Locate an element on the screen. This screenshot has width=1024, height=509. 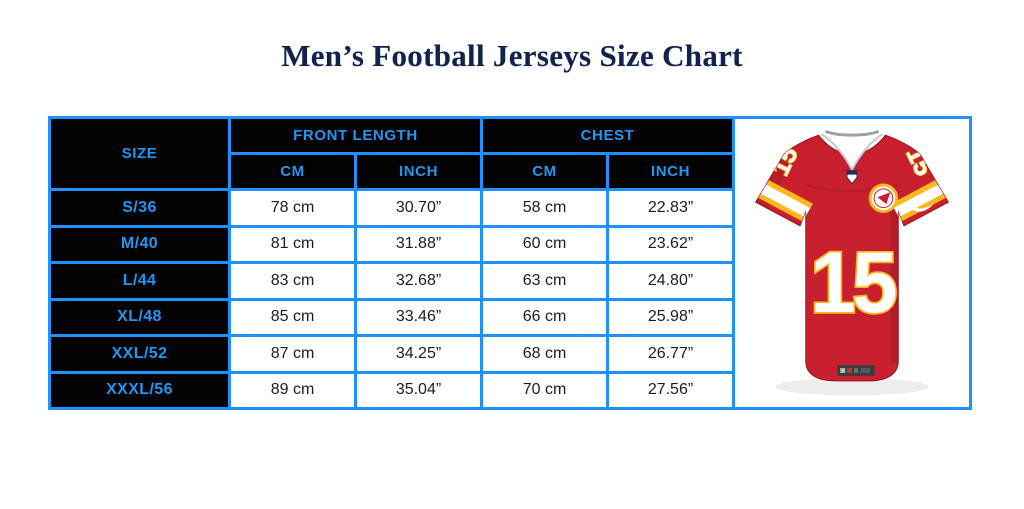
size-cell: M/40 is located at coordinates (139, 244).